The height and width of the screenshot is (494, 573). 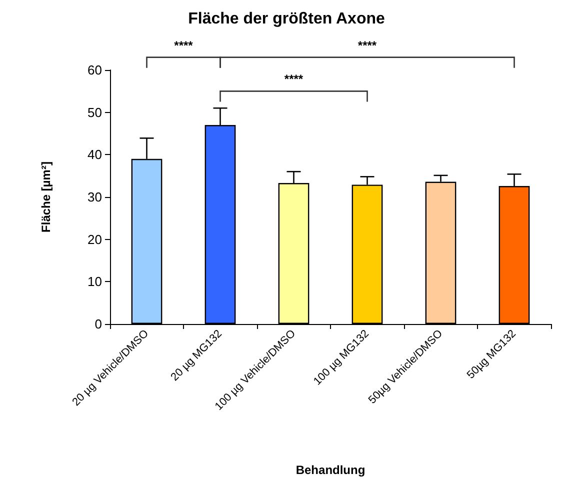 What do you see at coordinates (46, 197) in the screenshot?
I see `y-axis-title: Fläche [µm²]` at bounding box center [46, 197].